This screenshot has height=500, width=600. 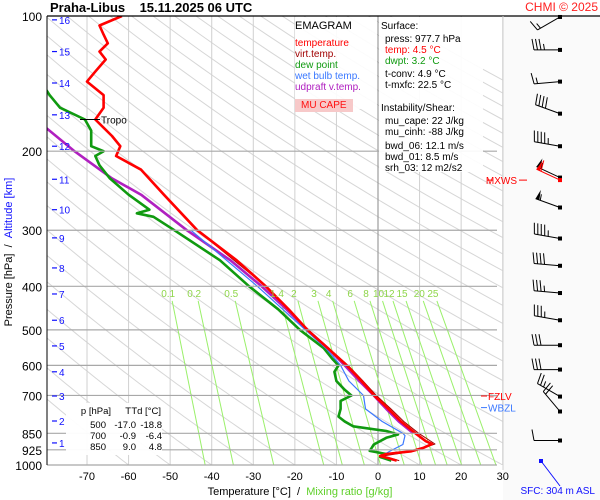 What do you see at coordinates (328, 76) in the screenshot?
I see `legend-wet-bulb: wet bulb temp.` at bounding box center [328, 76].